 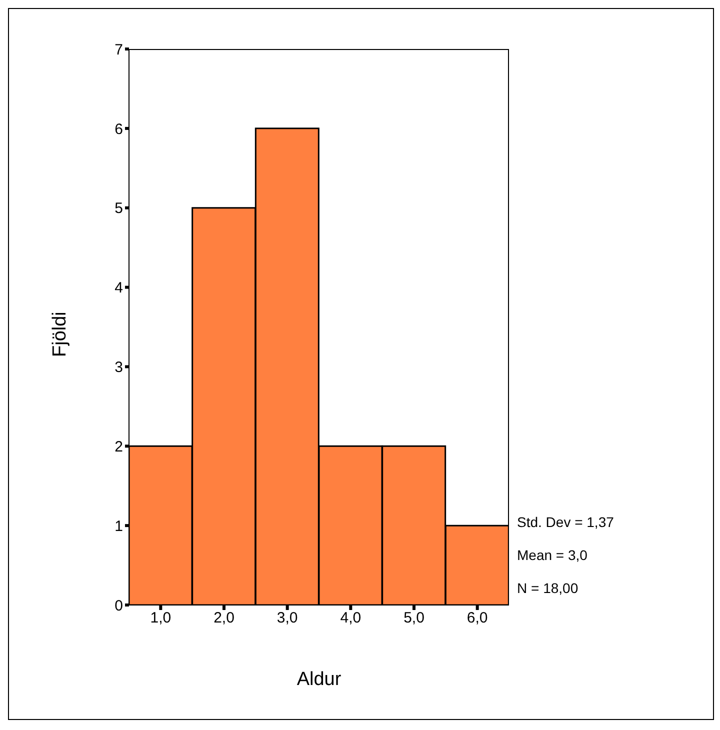 I want to click on y-tick-label: 2, so click(x=118, y=447).